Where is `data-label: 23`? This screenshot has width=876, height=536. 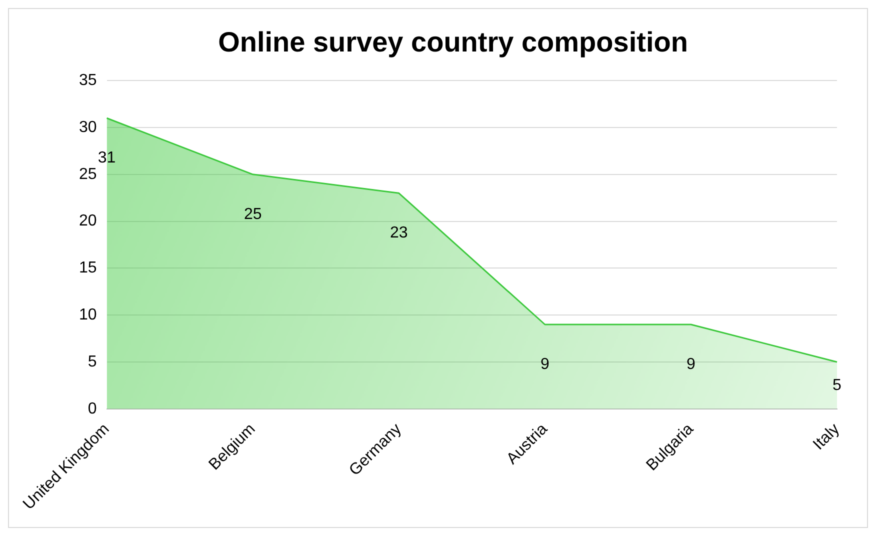
data-label: 23 is located at coordinates (399, 233).